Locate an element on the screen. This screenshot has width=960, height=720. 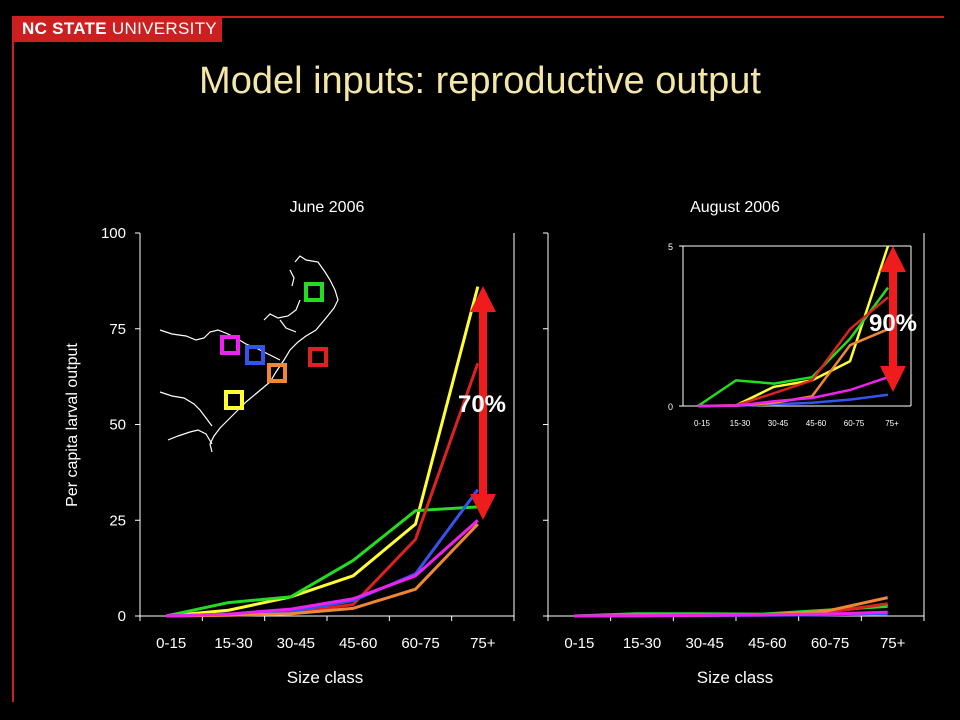
aug-xlabel: Size class is located at coordinates (735, 677).